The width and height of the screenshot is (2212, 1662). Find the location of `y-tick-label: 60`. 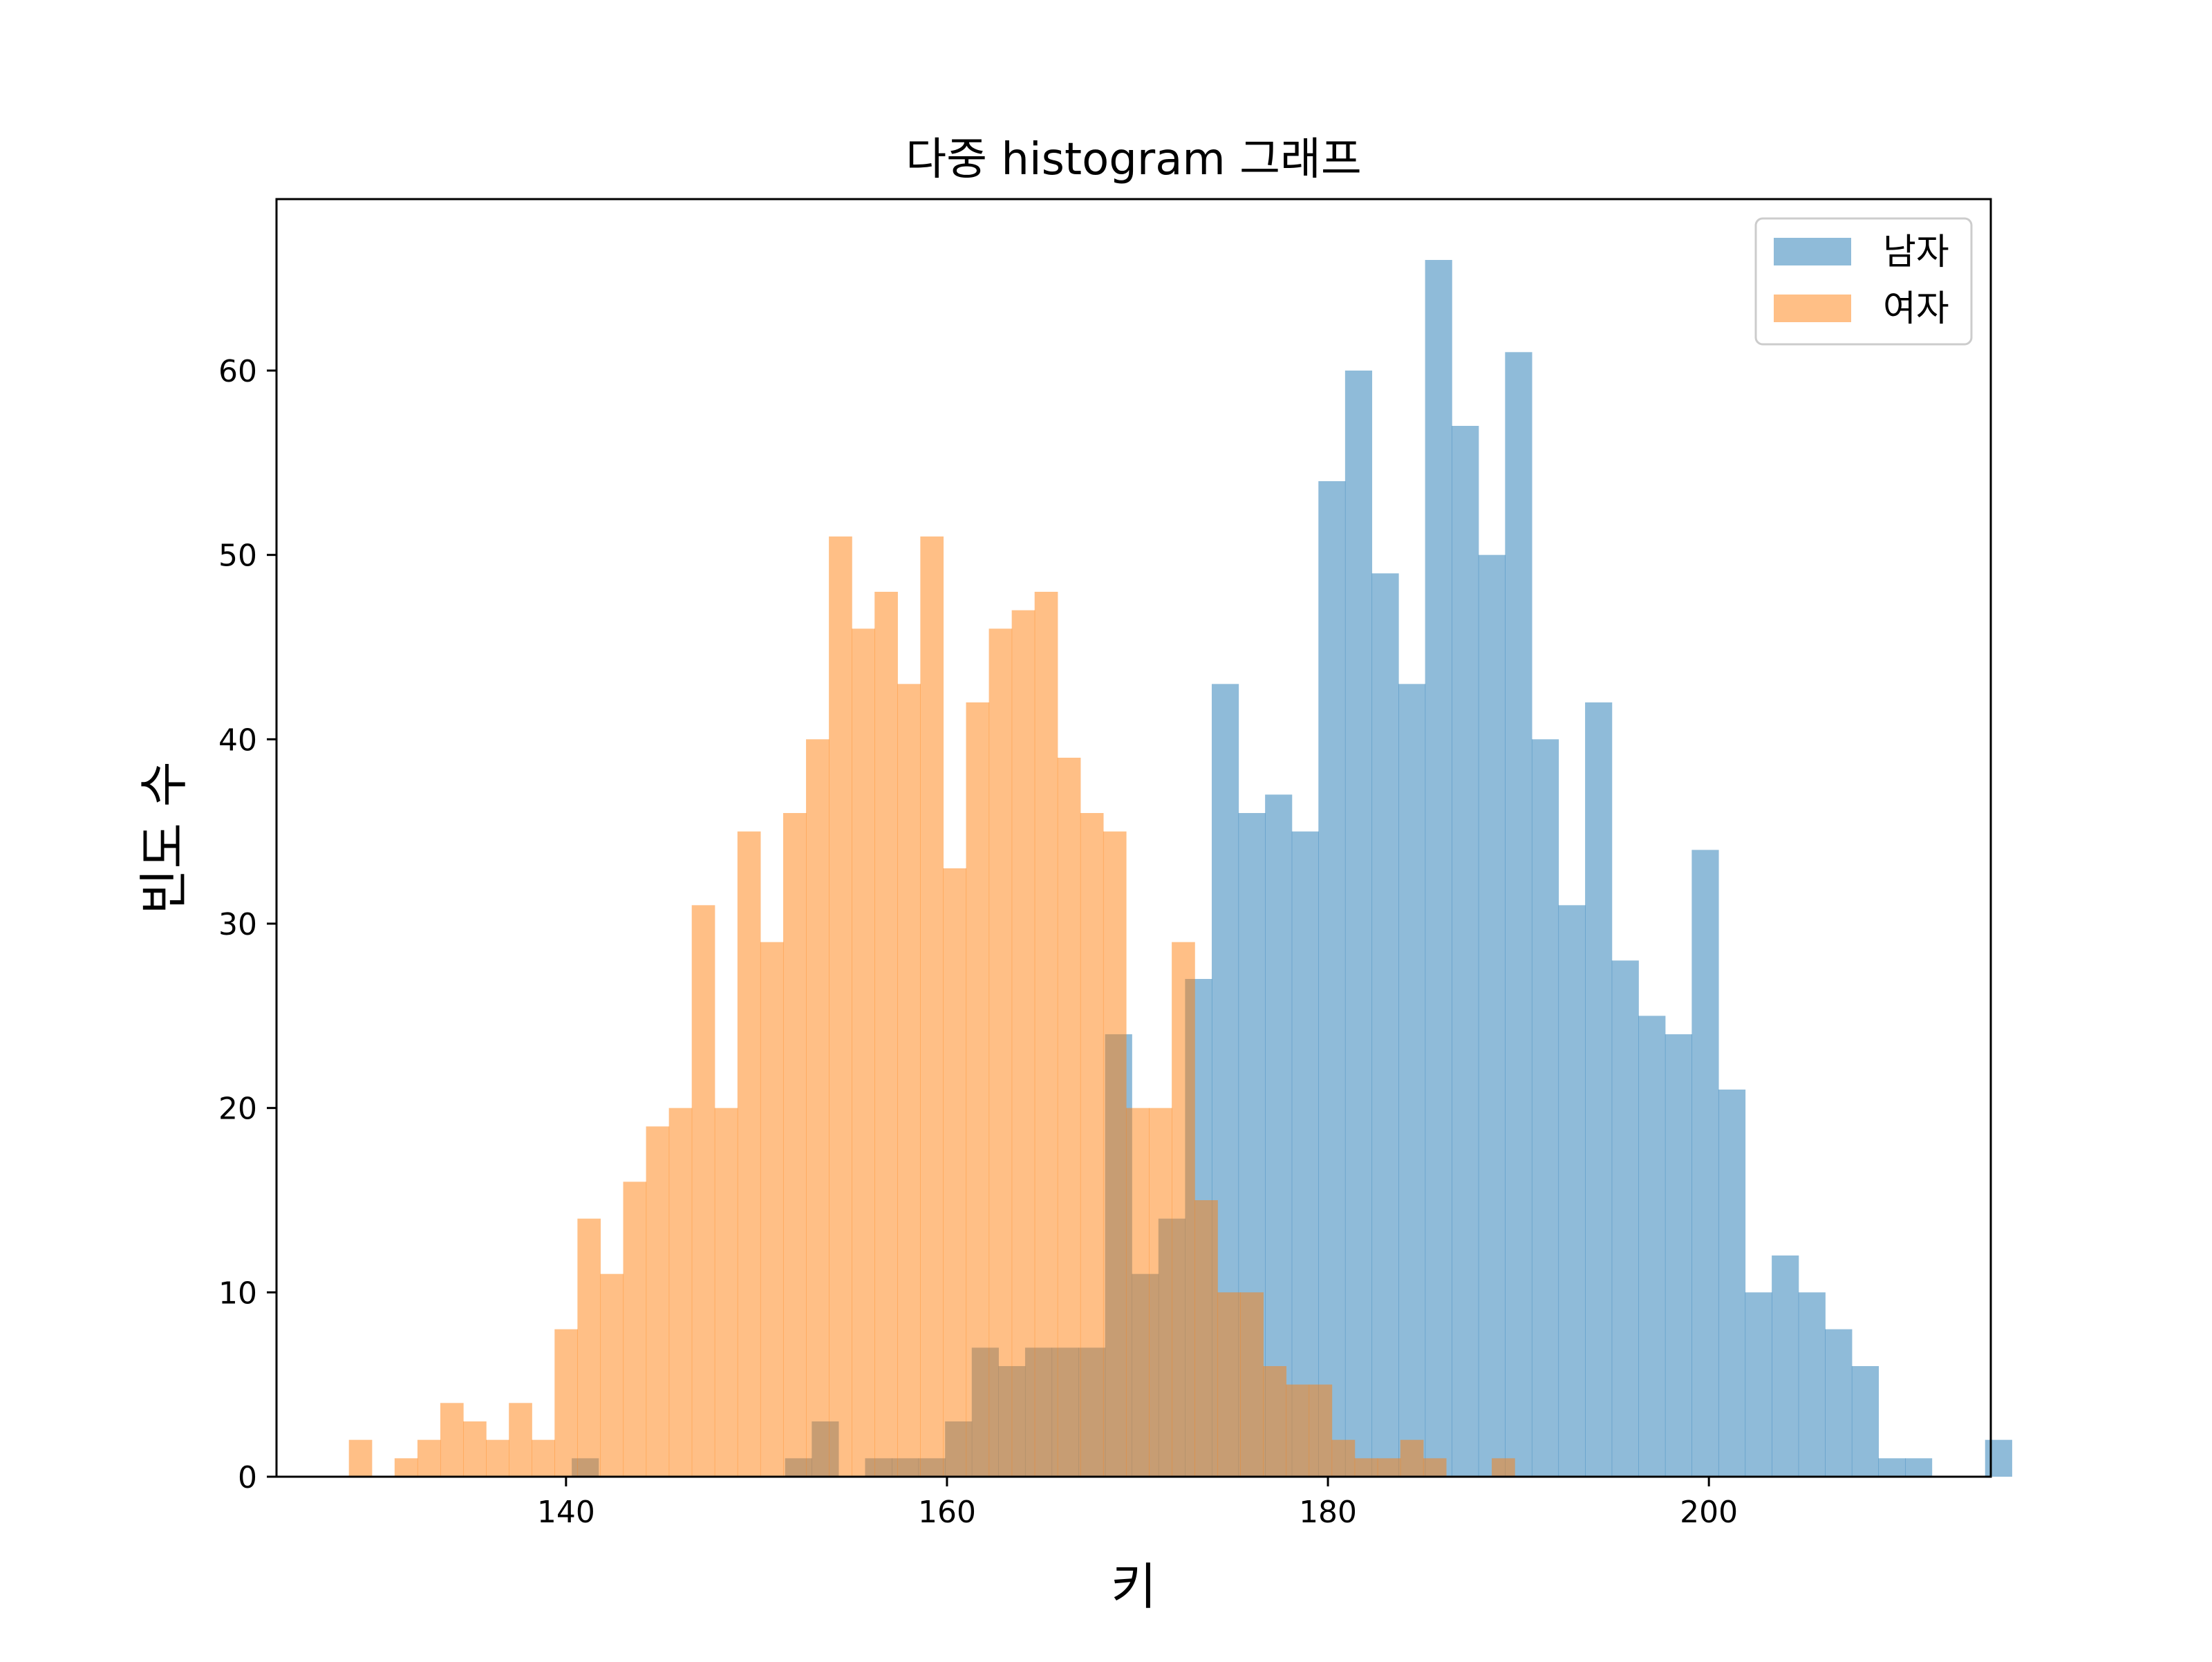

y-tick-label: 60 is located at coordinates (238, 372).